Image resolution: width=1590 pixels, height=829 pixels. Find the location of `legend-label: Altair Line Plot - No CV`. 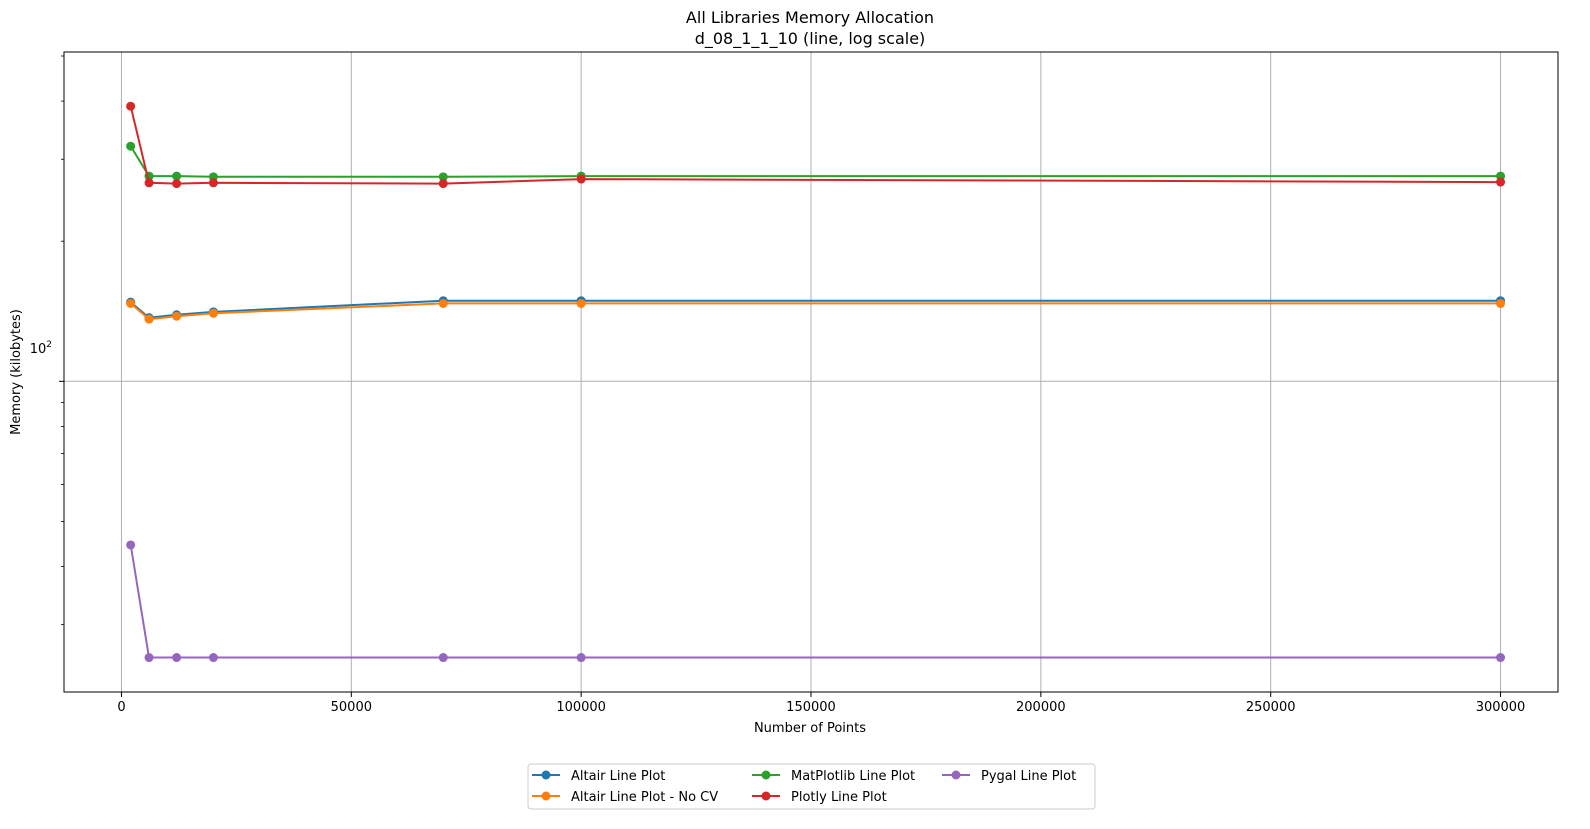

legend-label: Altair Line Plot - No CV is located at coordinates (644, 797).